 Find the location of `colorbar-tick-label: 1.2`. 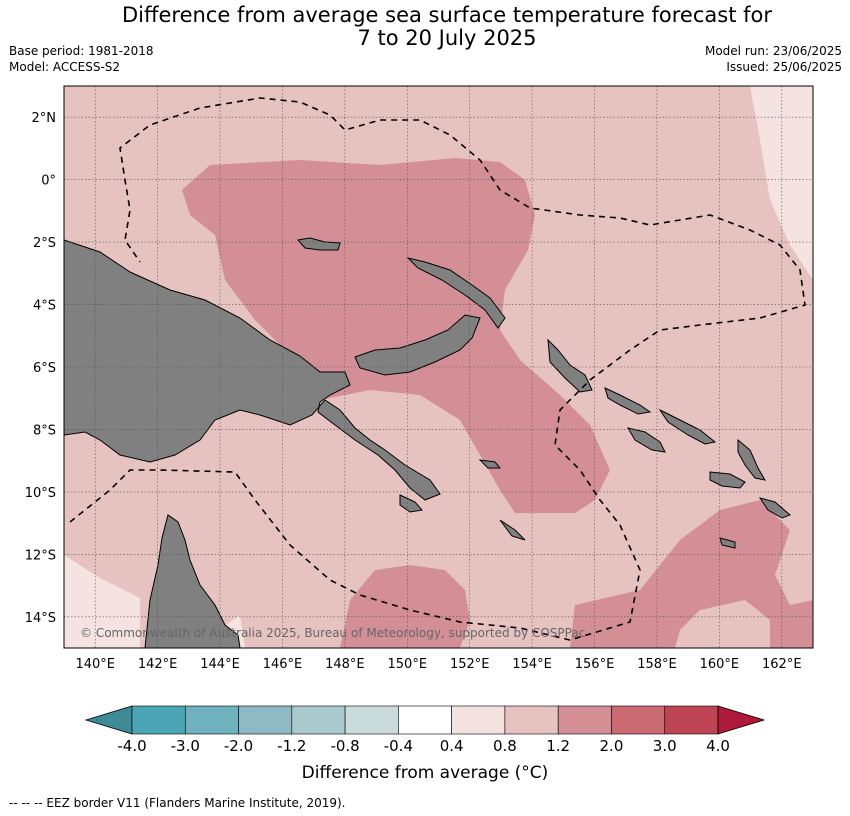

colorbar-tick-label: 1.2 is located at coordinates (558, 746).